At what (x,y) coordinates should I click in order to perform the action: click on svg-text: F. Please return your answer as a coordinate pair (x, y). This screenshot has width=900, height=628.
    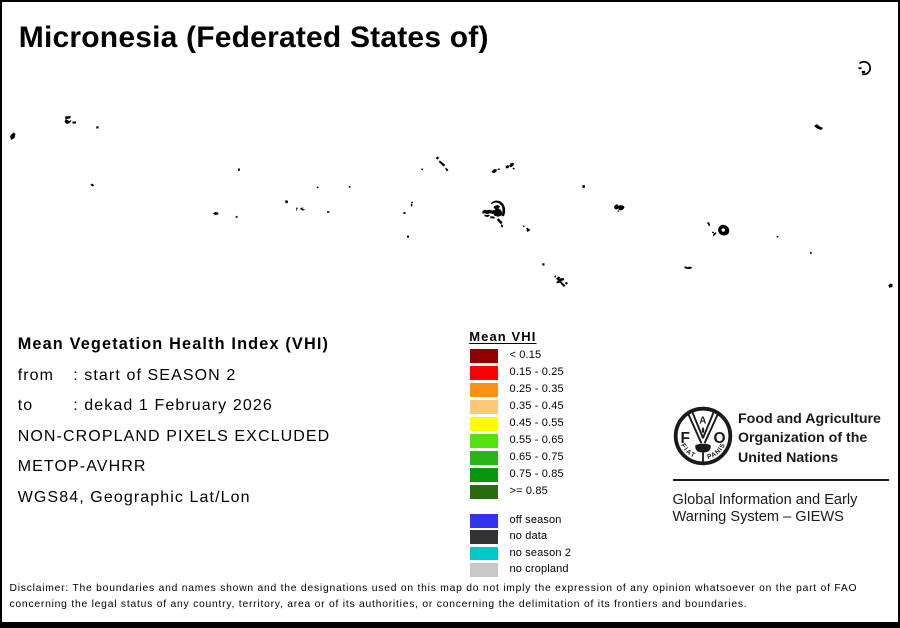
    Looking at the image, I should click on (685, 438).